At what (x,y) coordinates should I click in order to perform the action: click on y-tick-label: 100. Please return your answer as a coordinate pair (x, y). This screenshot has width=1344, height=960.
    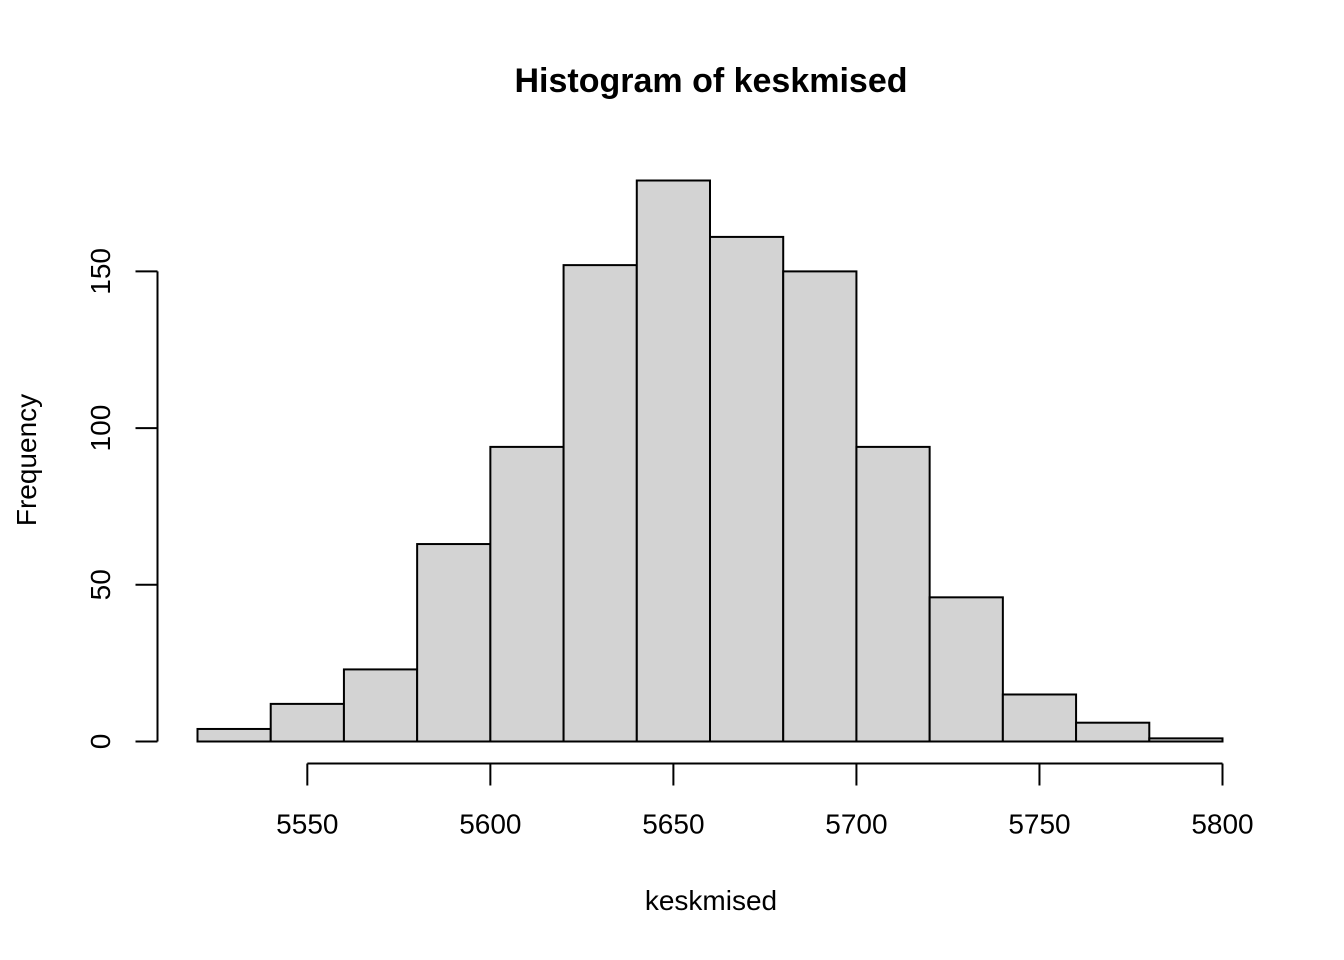
    Looking at the image, I should click on (100, 428).